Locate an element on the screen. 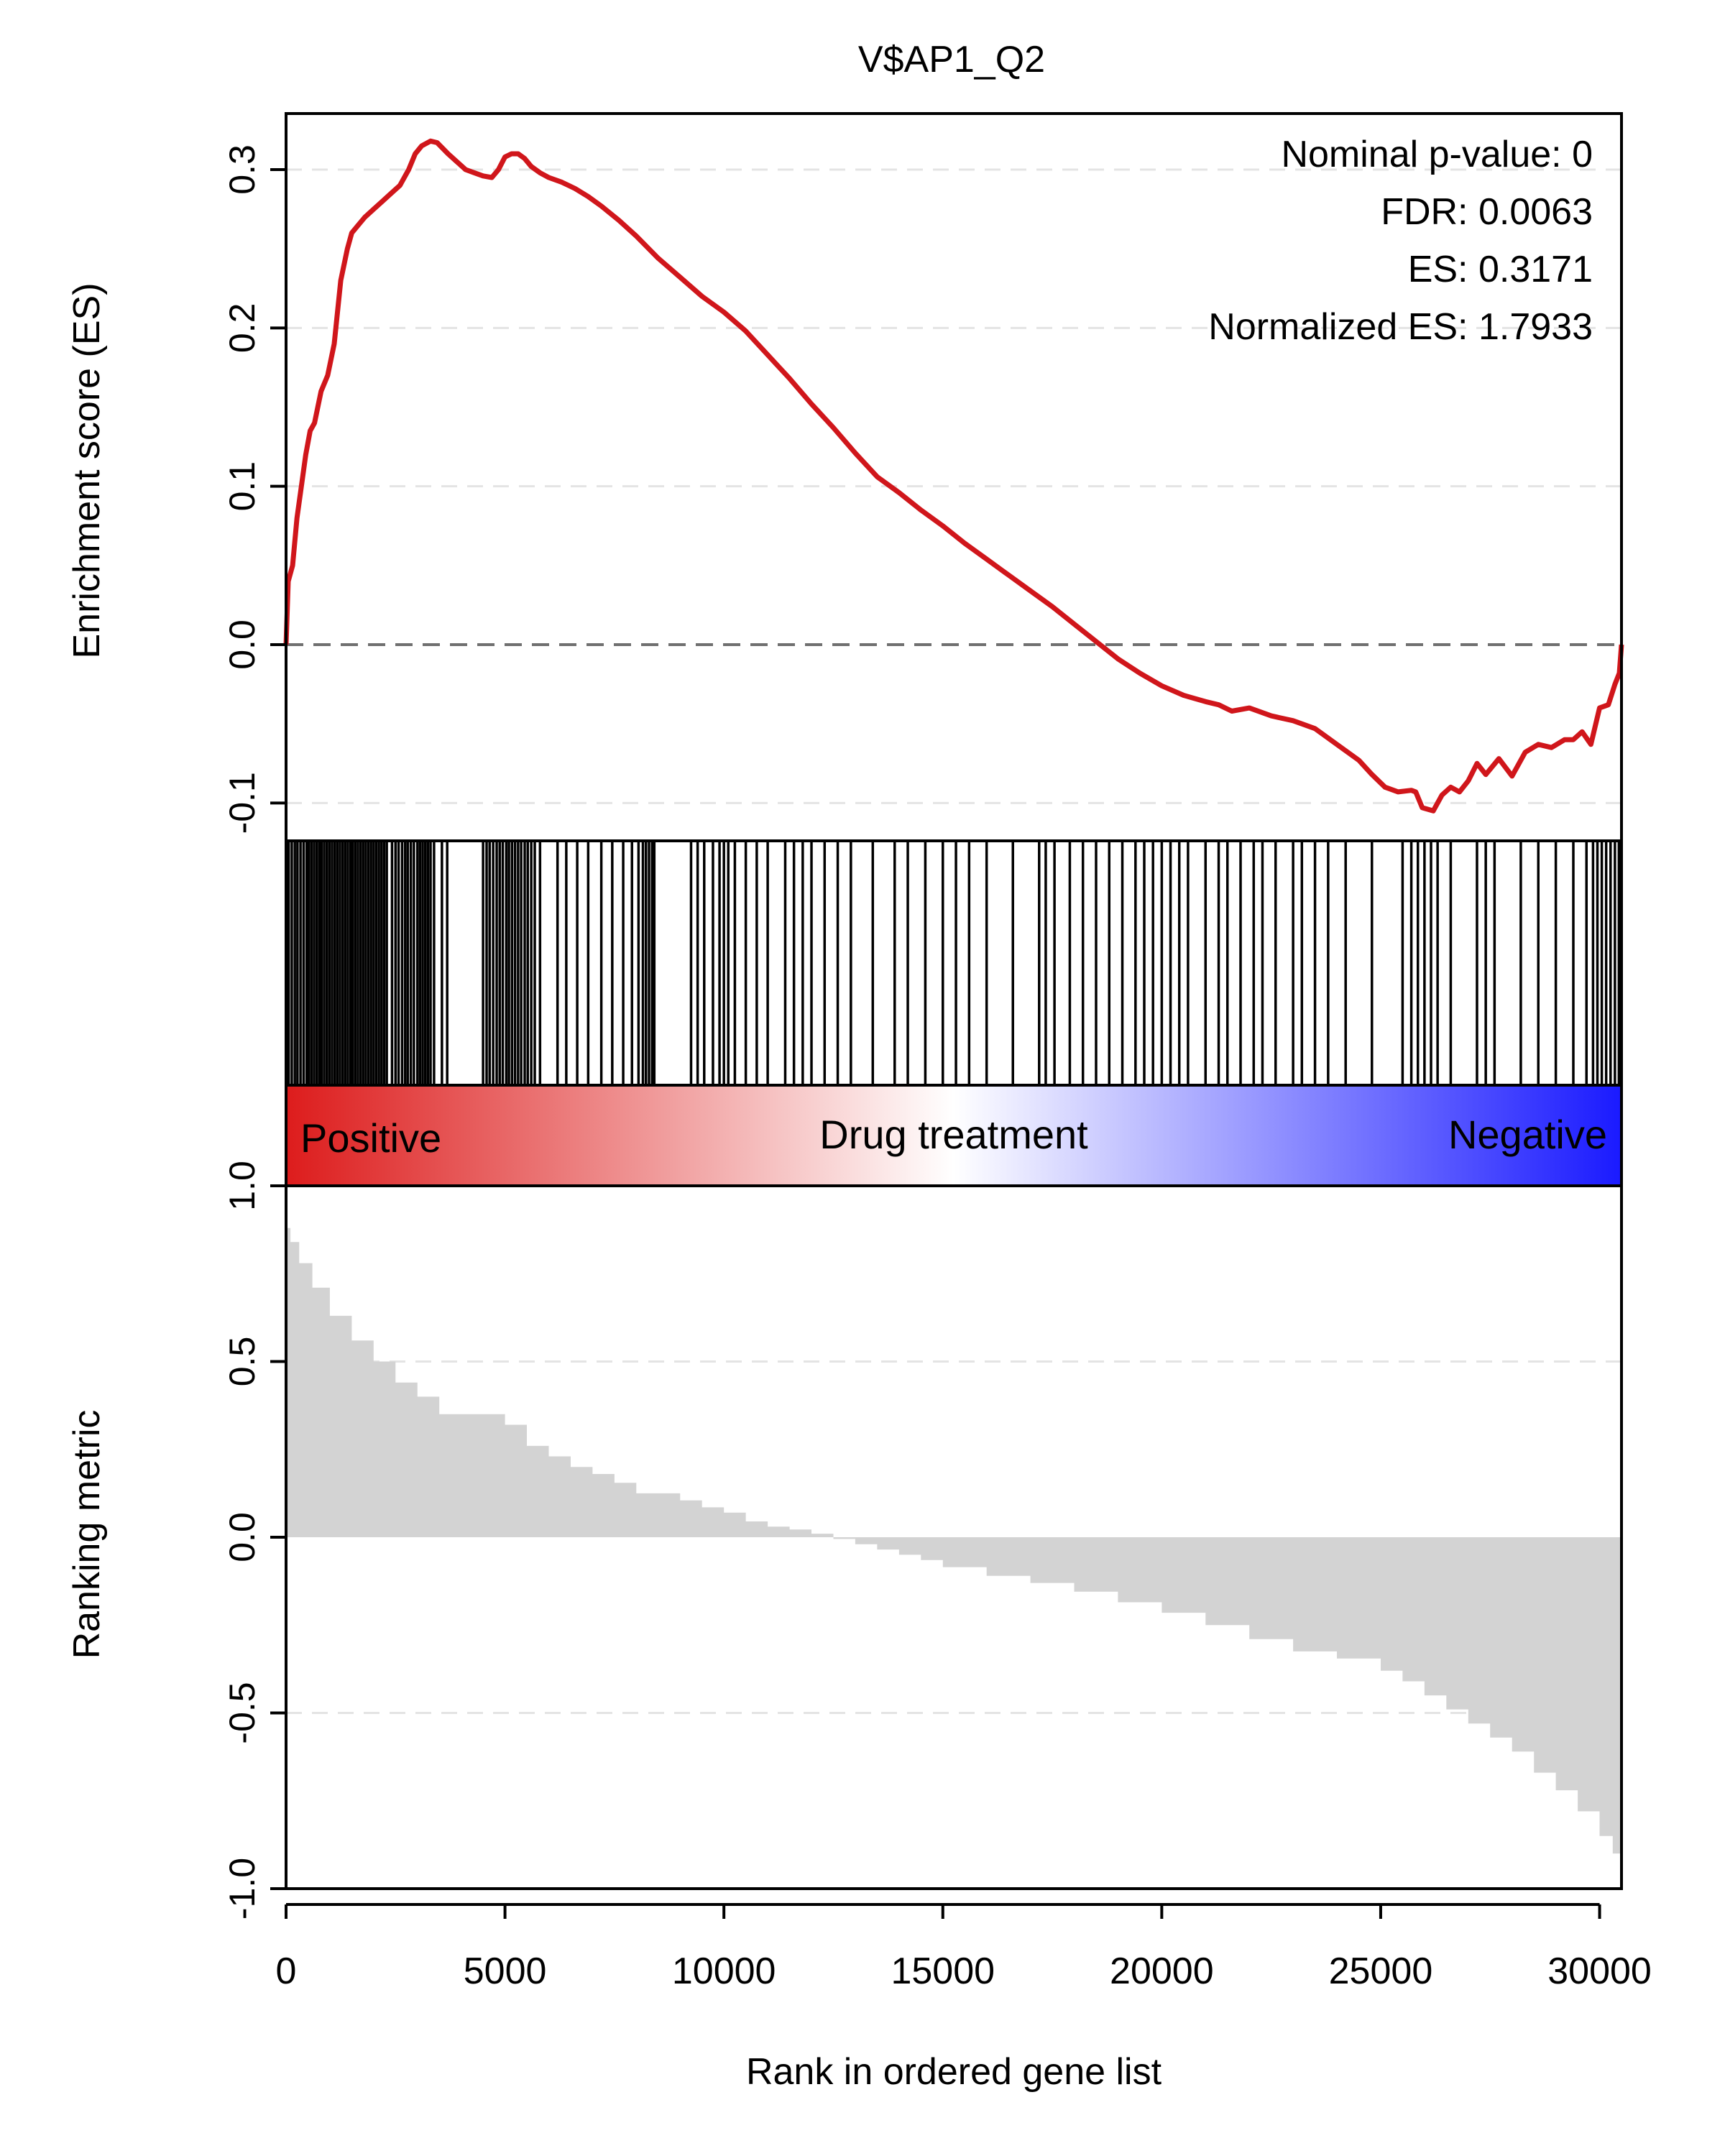 Image resolution: width=1725 pixels, height=2156 pixels. ranking-y-tick-label: 0.5 is located at coordinates (242, 1362).